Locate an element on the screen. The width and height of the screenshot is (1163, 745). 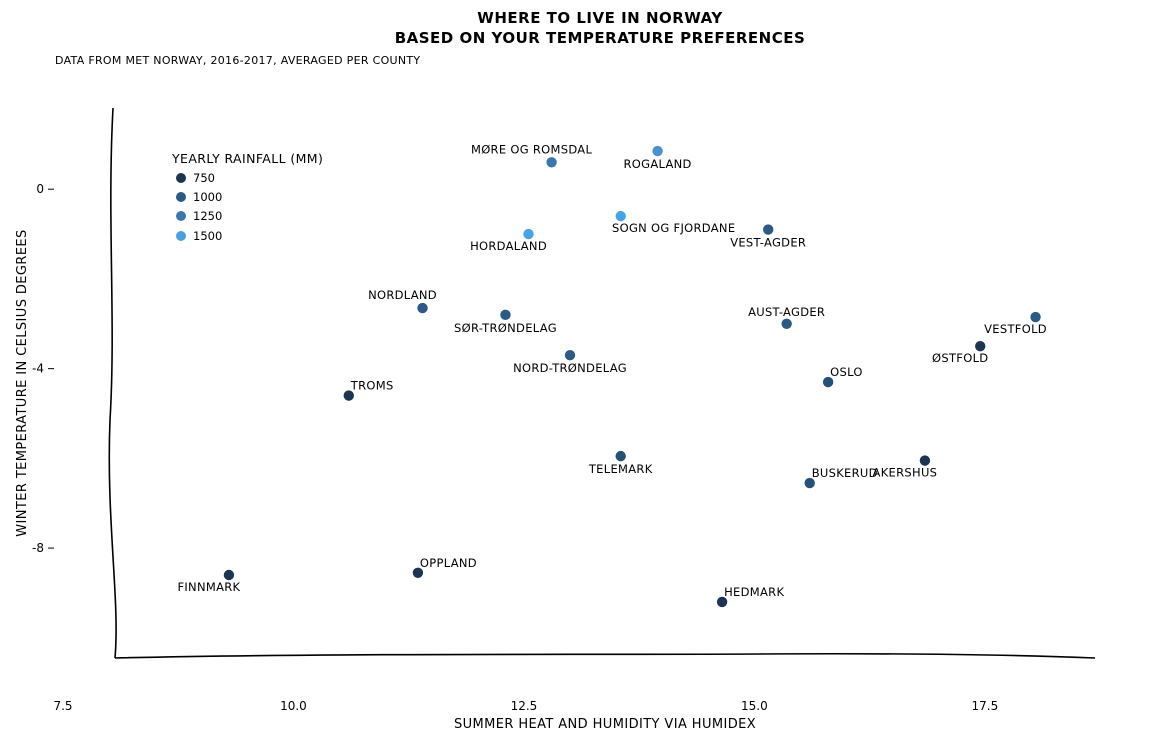
data-point-label: MØRE OG ROMSDAL is located at coordinates (531, 149).